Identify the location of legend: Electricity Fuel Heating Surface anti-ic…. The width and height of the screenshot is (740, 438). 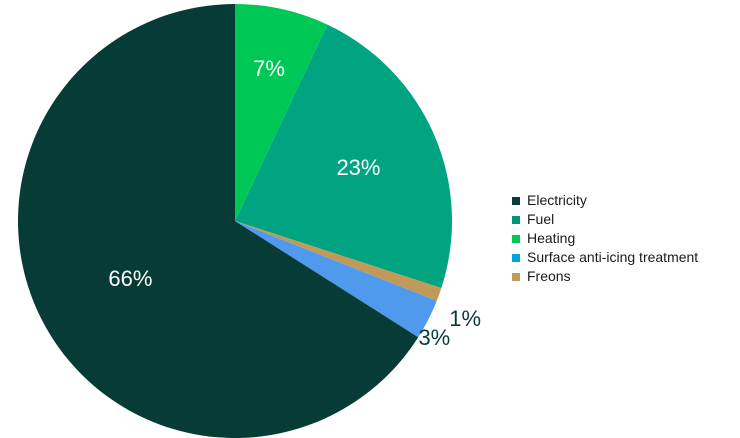
(605, 238).